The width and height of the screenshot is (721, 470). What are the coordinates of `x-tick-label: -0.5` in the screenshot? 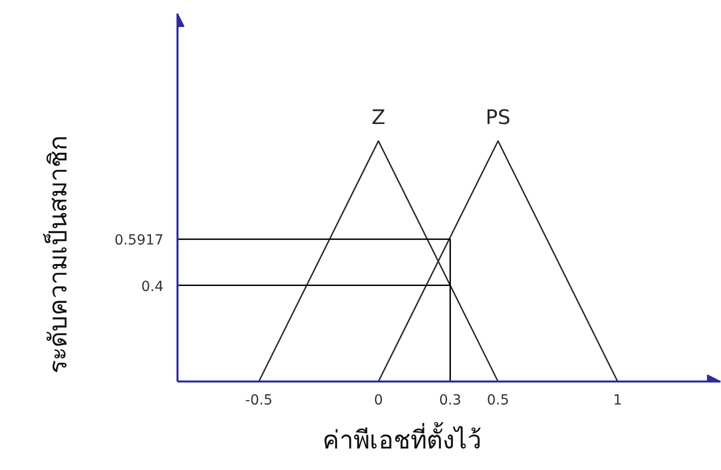 It's located at (258, 400).